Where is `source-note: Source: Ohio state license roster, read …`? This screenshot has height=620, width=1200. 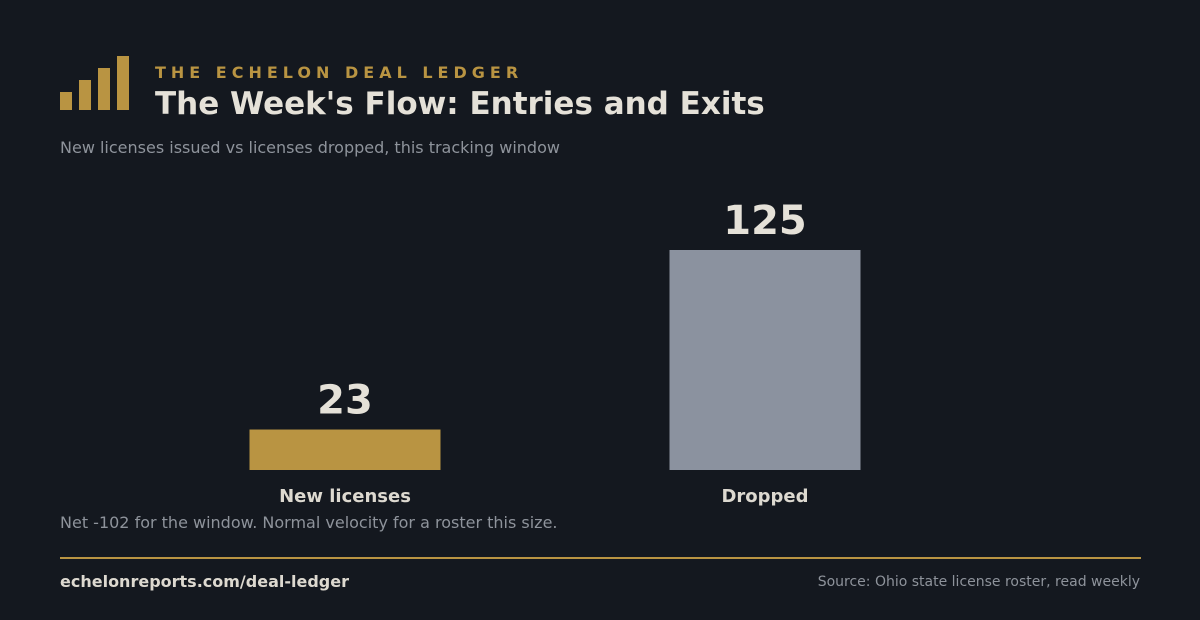
source-note: Source: Ohio state license roster, read … is located at coordinates (978, 582).